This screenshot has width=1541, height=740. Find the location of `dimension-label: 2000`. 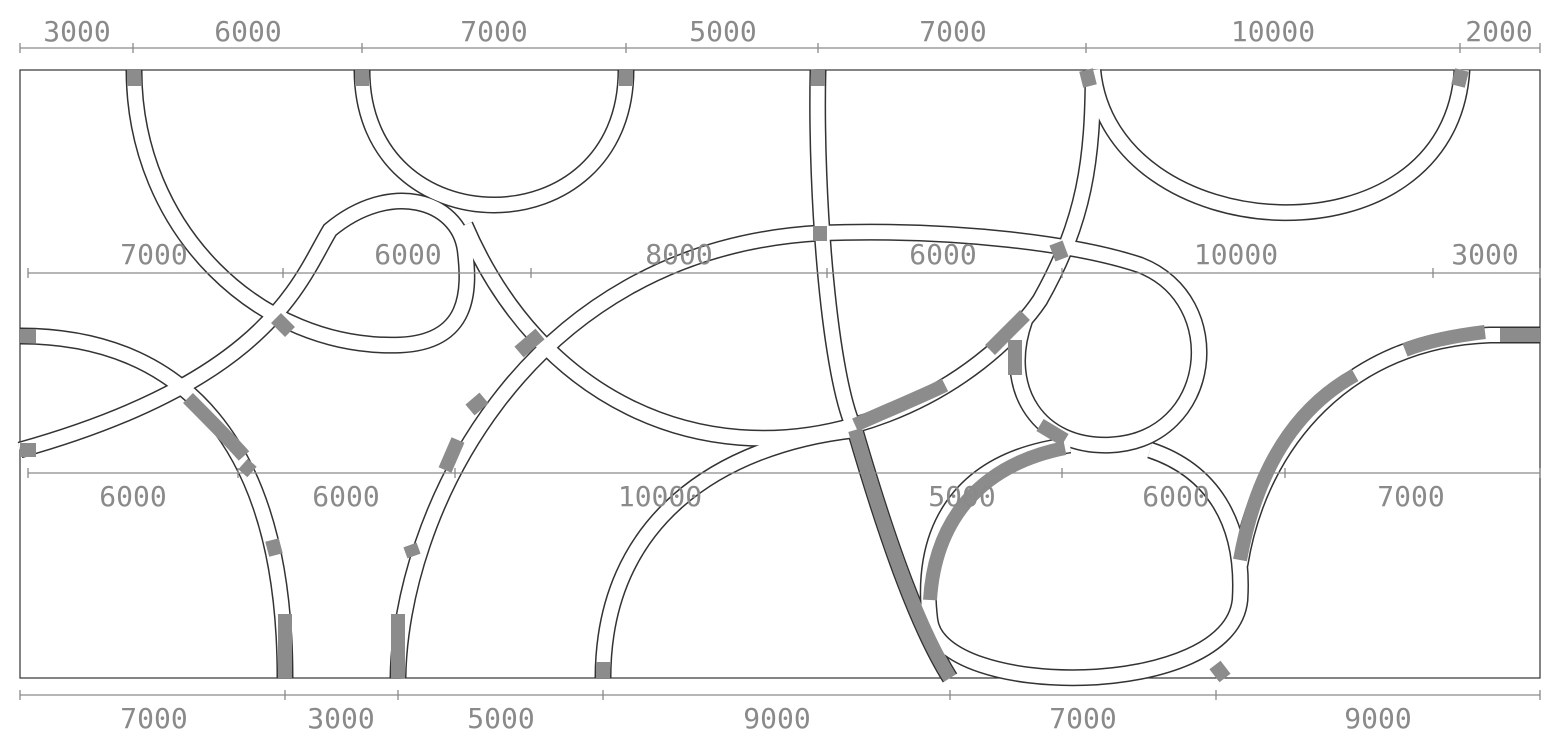

dimension-label: 2000 is located at coordinates (1498, 31).